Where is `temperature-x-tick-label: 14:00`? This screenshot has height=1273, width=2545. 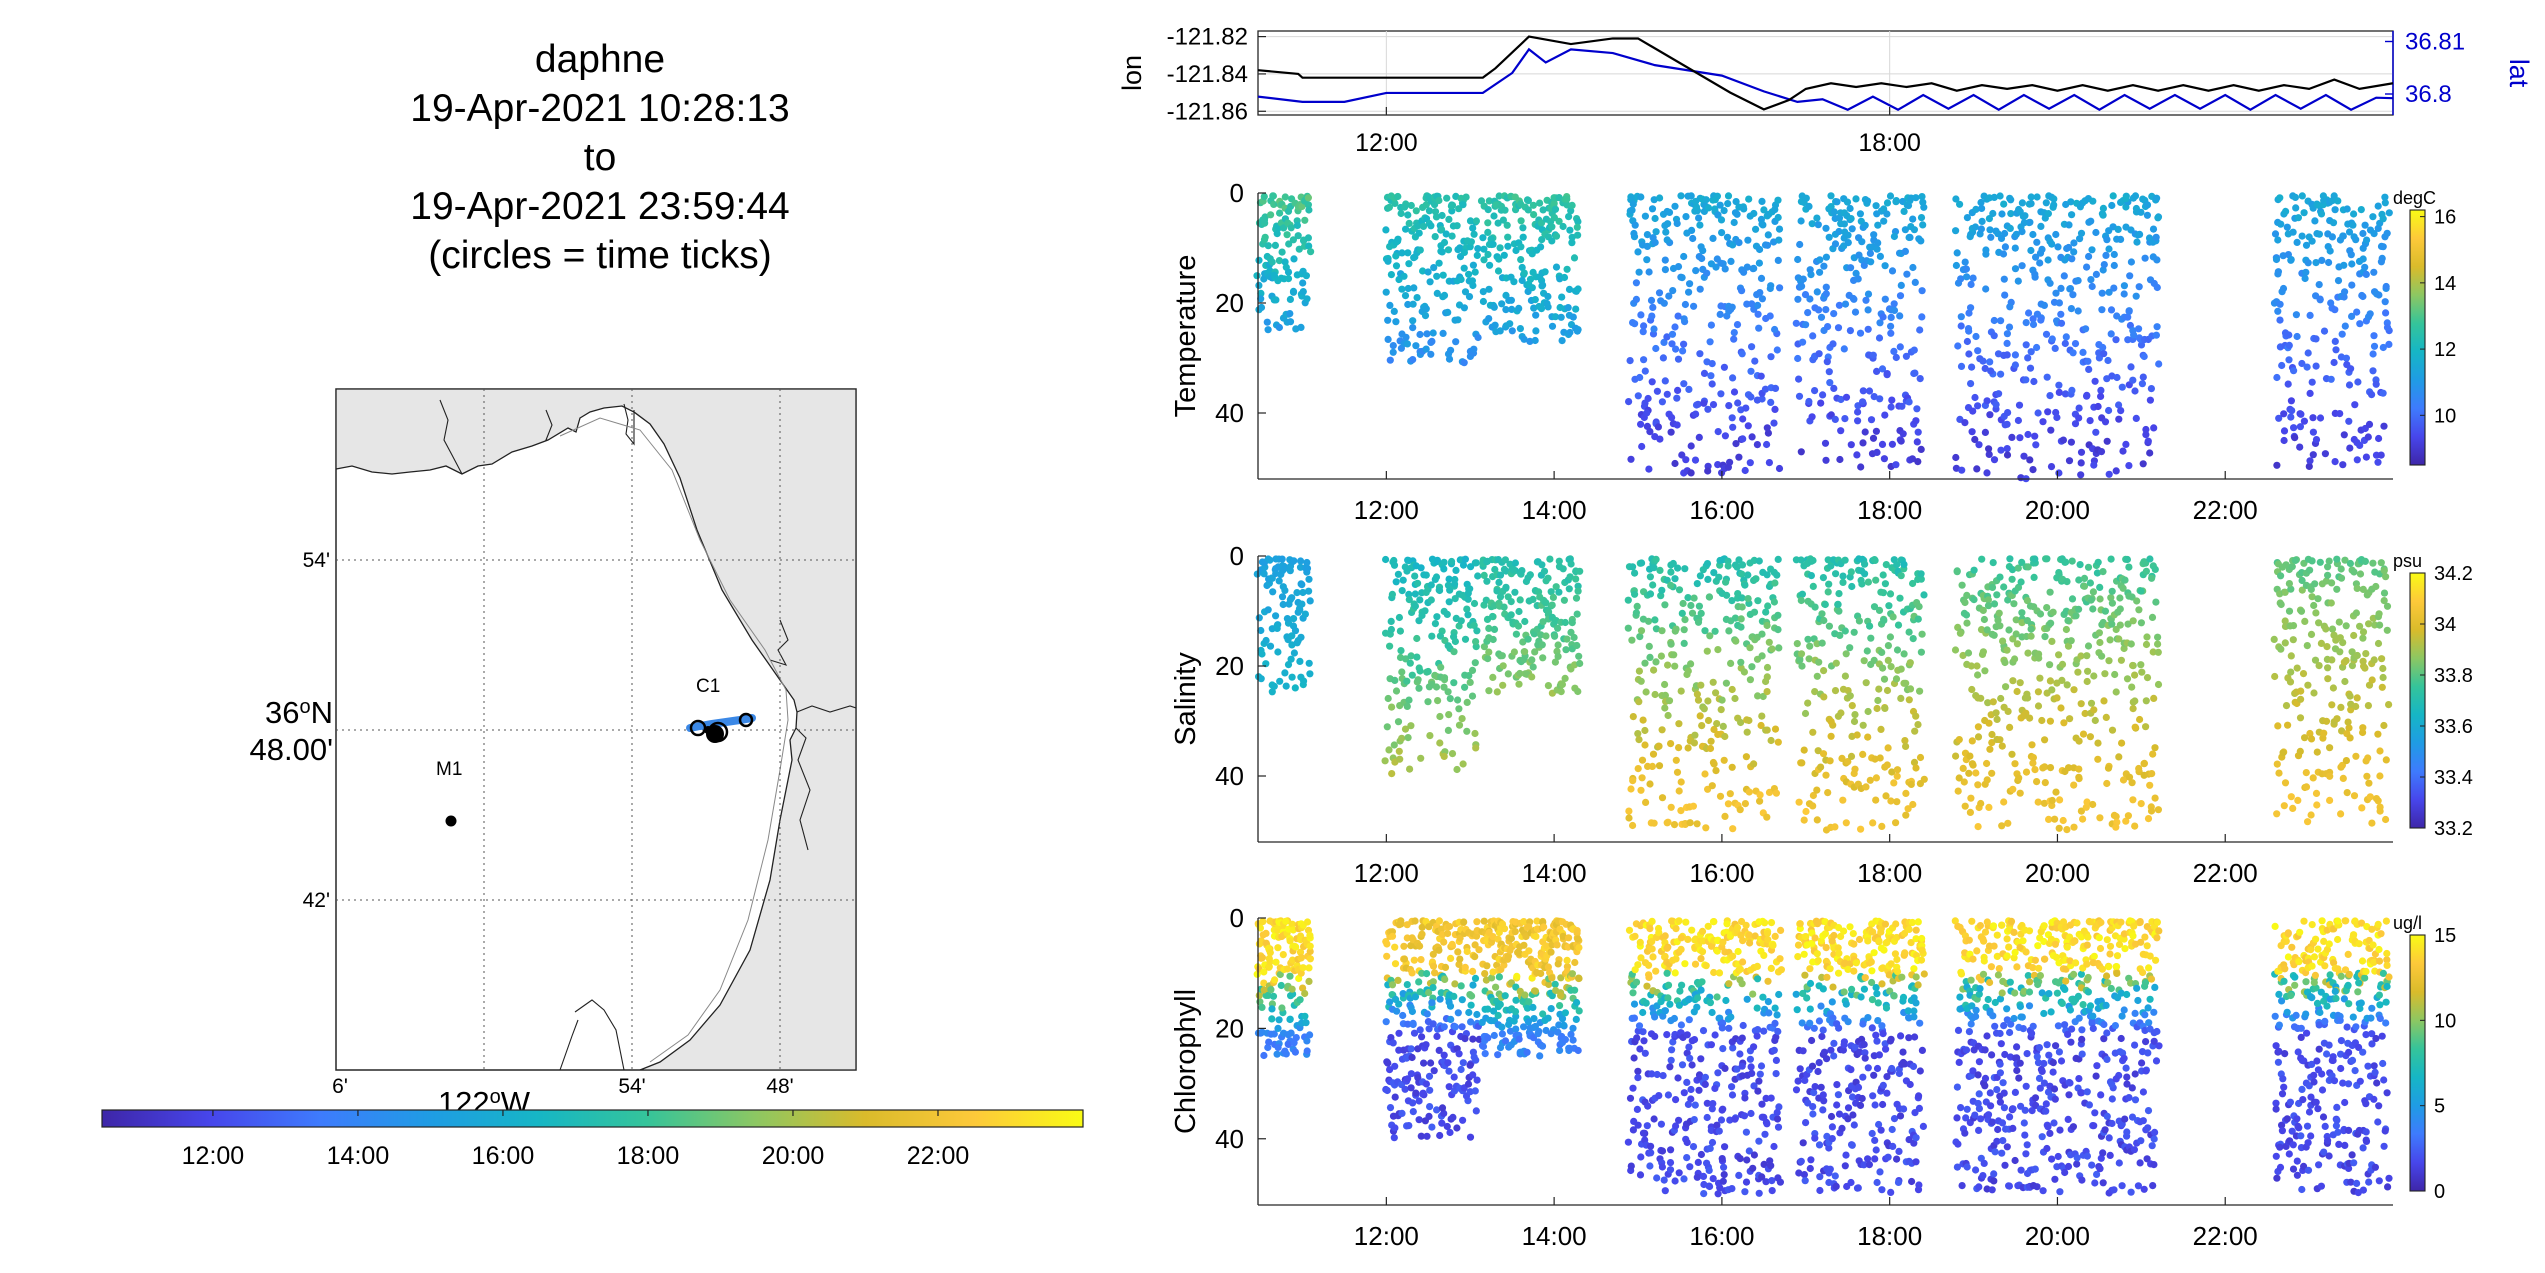
temperature-x-tick-label: 14:00 is located at coordinates (1554, 510).